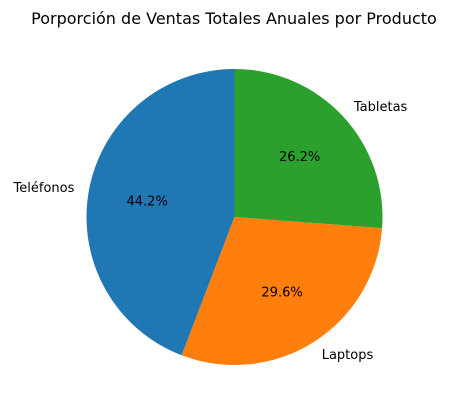  What do you see at coordinates (147, 201) in the screenshot?
I see `slice-percentage-label: 44.2%` at bounding box center [147, 201].